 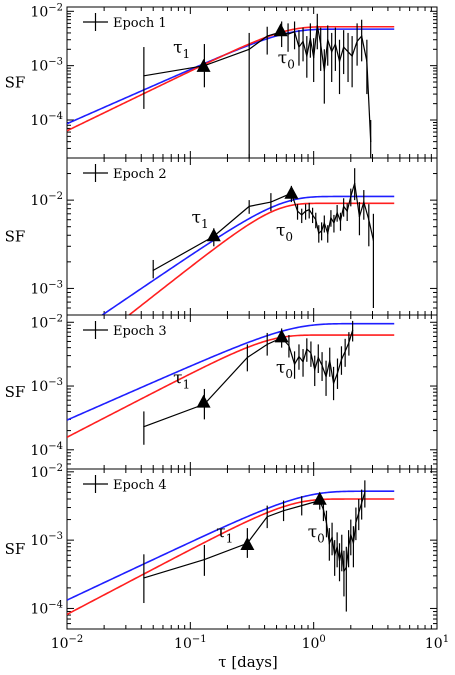 I want to click on x-axis-tick-labels: 10⁻² 10⁻¹ 10⁰ 10¹, so click(x=250, y=643).